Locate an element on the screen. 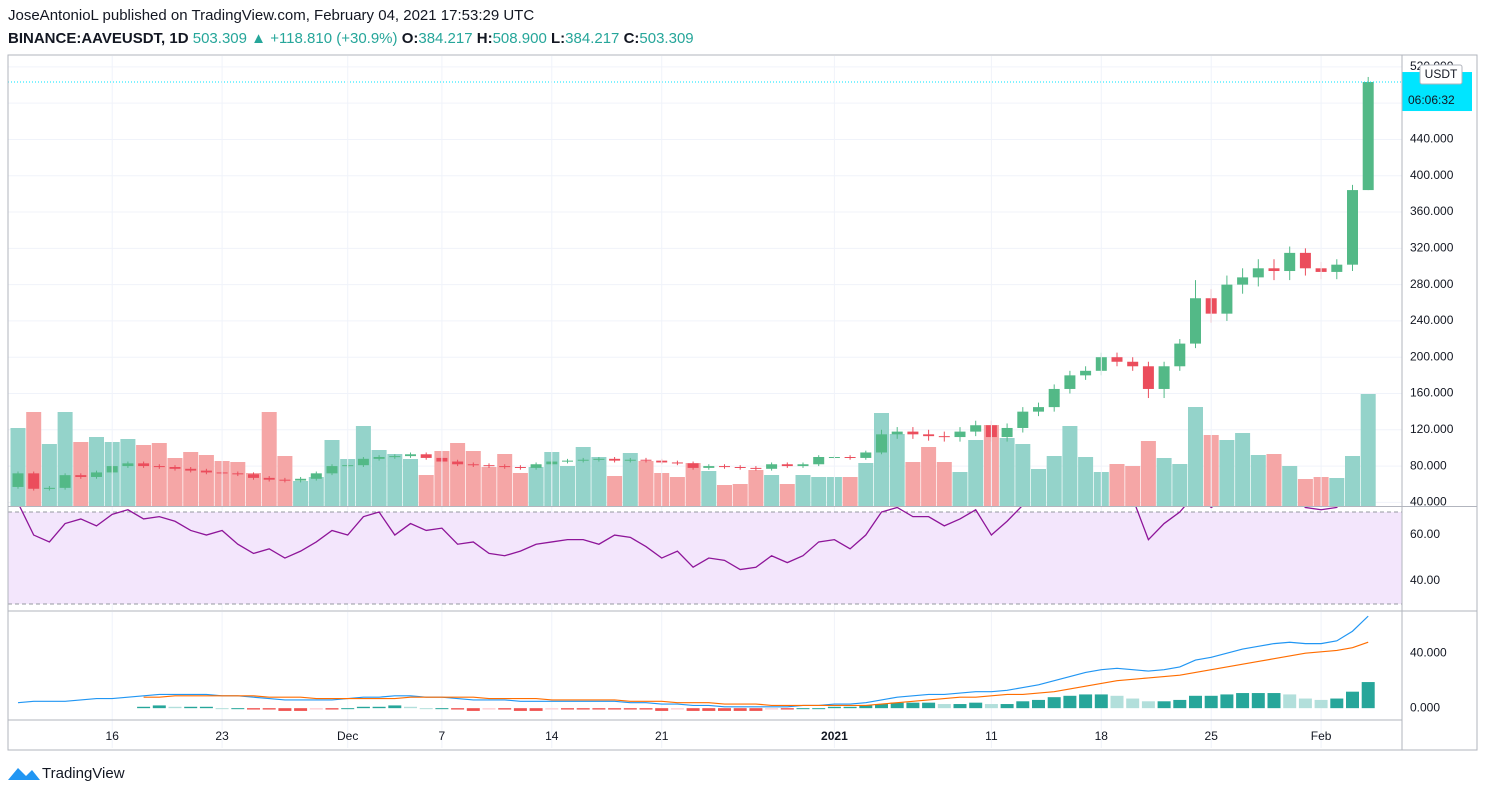 Image resolution: width=1486 pixels, height=797 pixels. y-tick-label: 0.000 is located at coordinates (1425, 707).